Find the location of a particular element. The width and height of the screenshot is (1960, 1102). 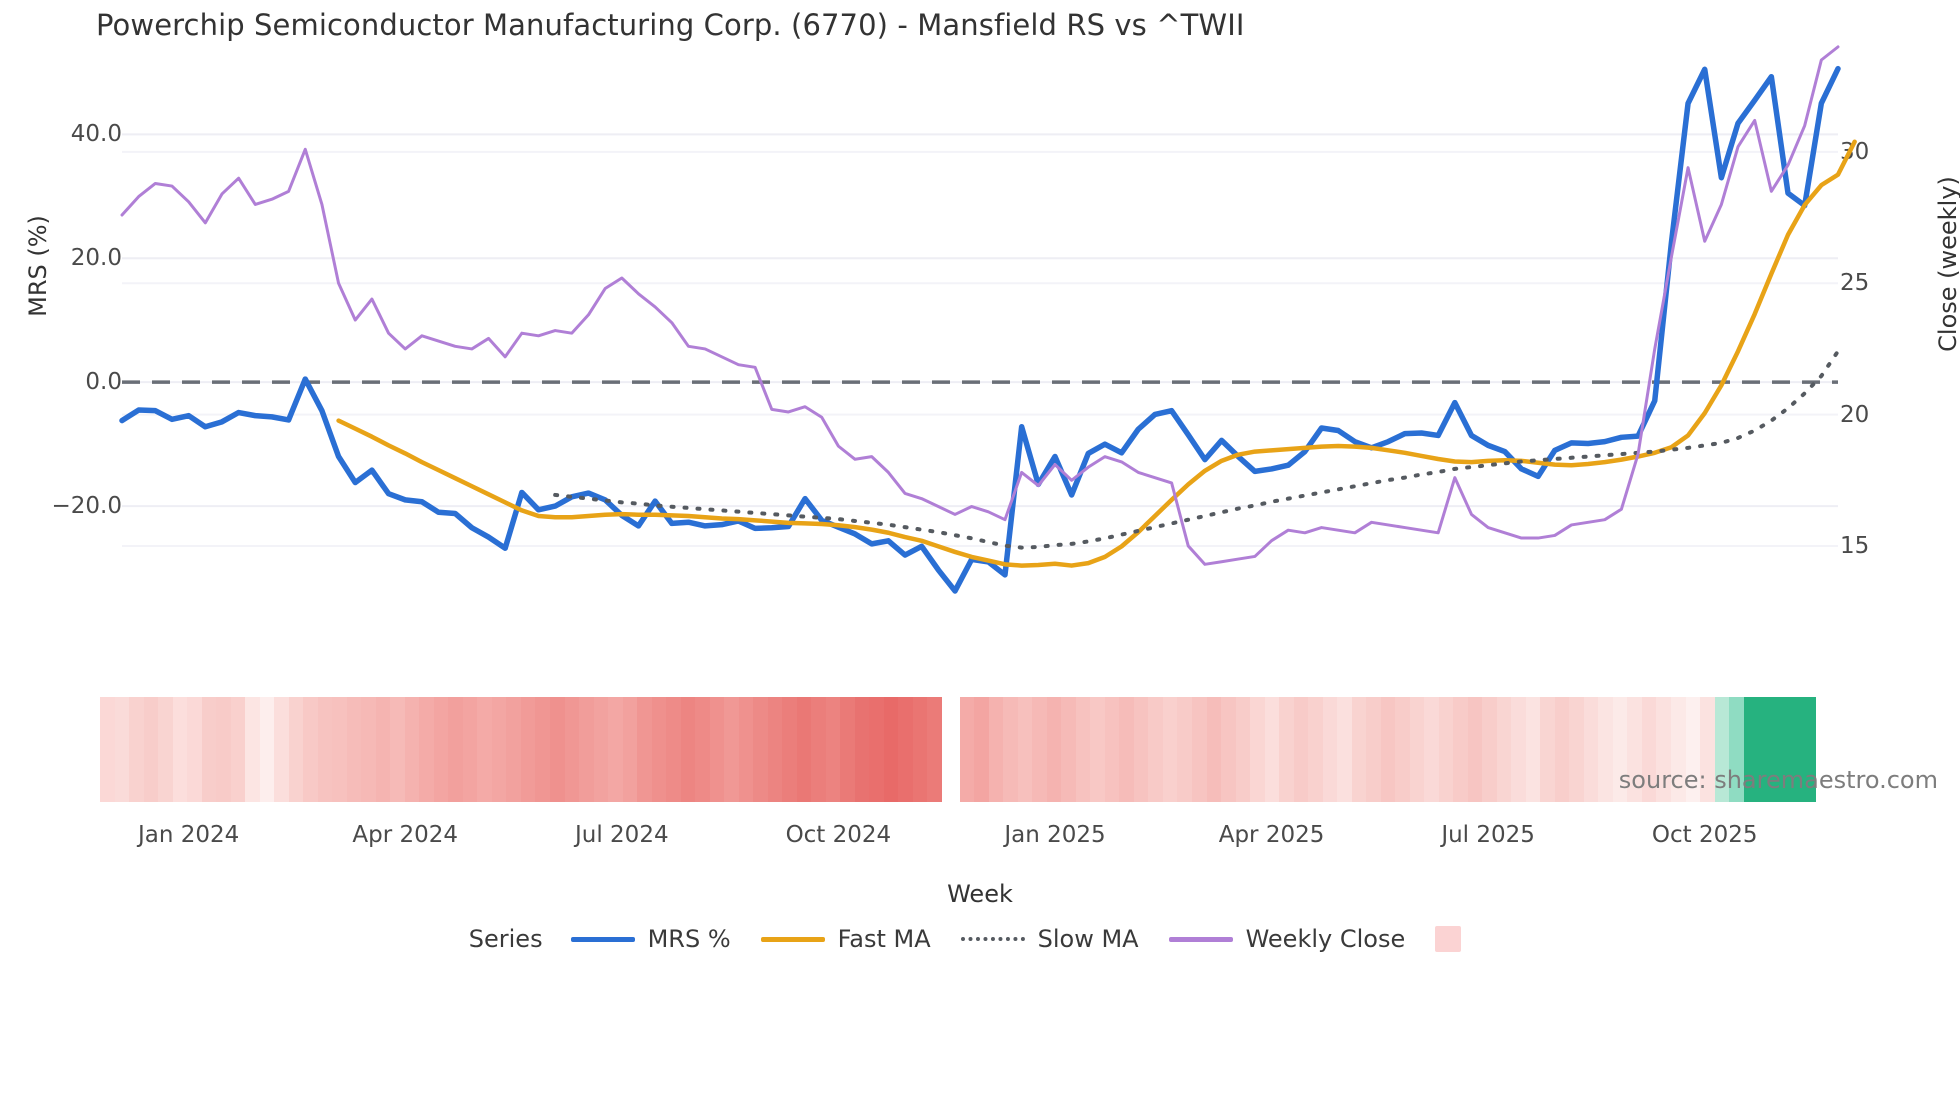

x-tick: Oct 2025 is located at coordinates (1704, 835).